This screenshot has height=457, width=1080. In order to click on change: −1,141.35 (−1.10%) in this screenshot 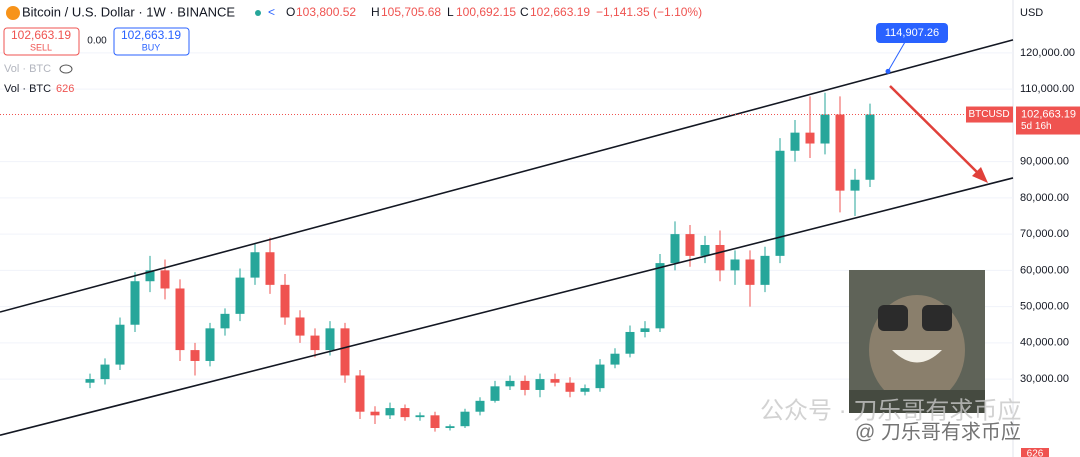, I will do `click(649, 12)`.